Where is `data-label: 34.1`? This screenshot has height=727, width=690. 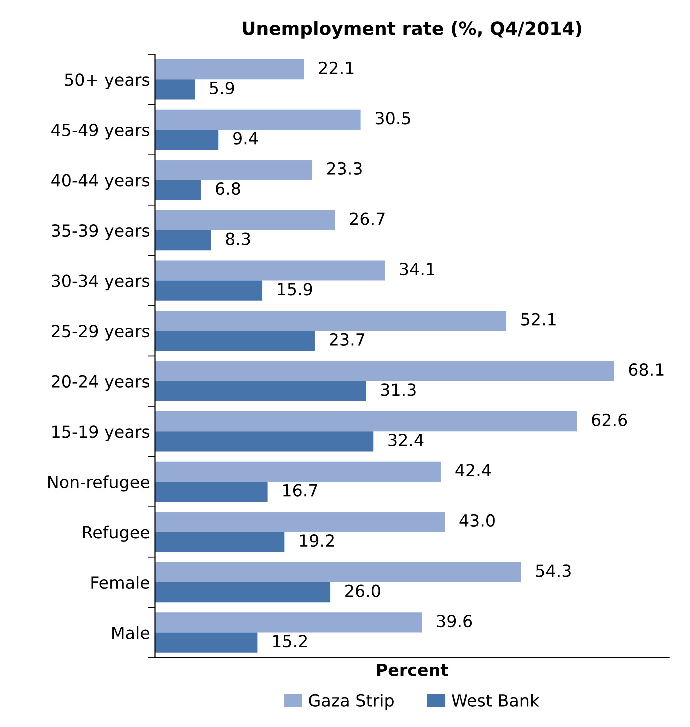 data-label: 34.1 is located at coordinates (417, 269).